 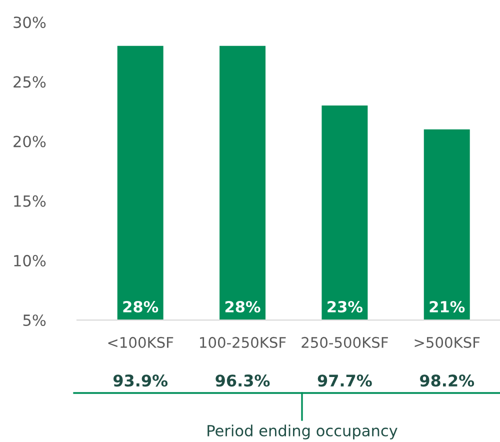 I want to click on x-tick-label: >500KSF, so click(x=447, y=342).